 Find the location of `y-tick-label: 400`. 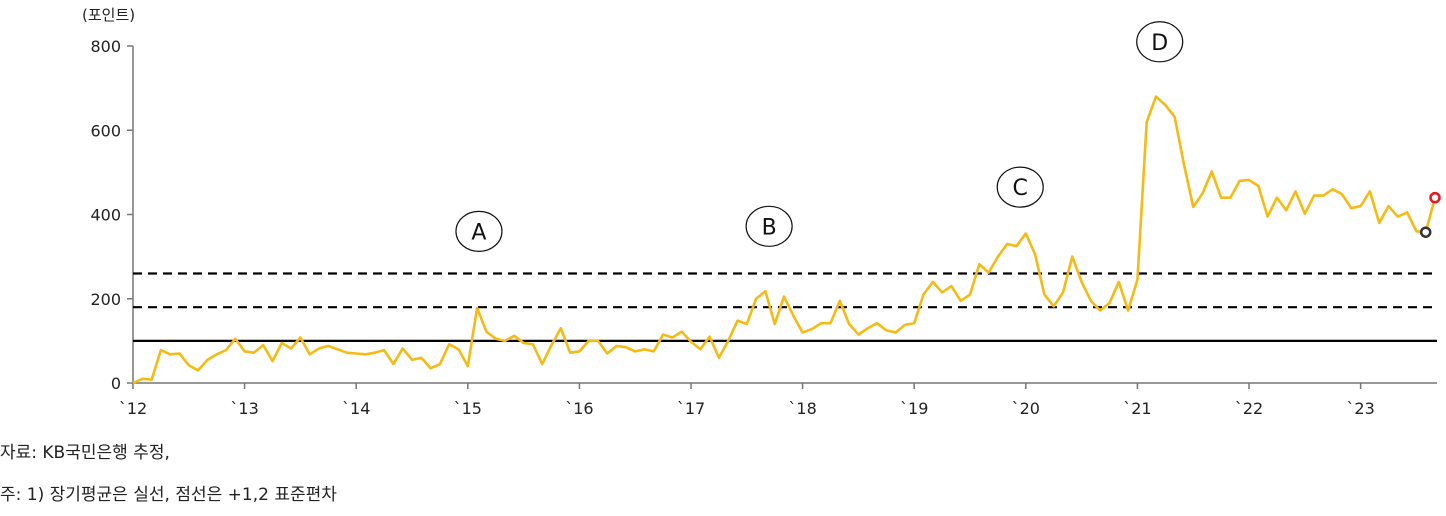

y-tick-label: 400 is located at coordinates (105, 215).